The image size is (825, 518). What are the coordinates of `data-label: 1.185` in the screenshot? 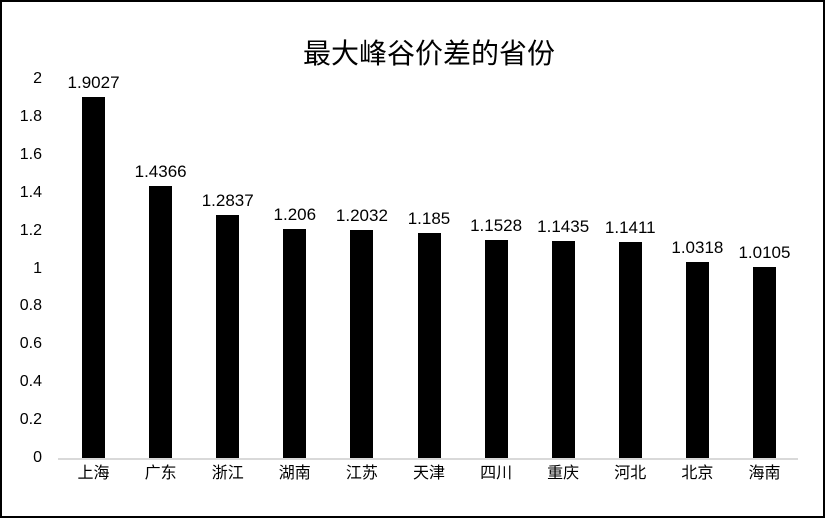 It's located at (429, 219).